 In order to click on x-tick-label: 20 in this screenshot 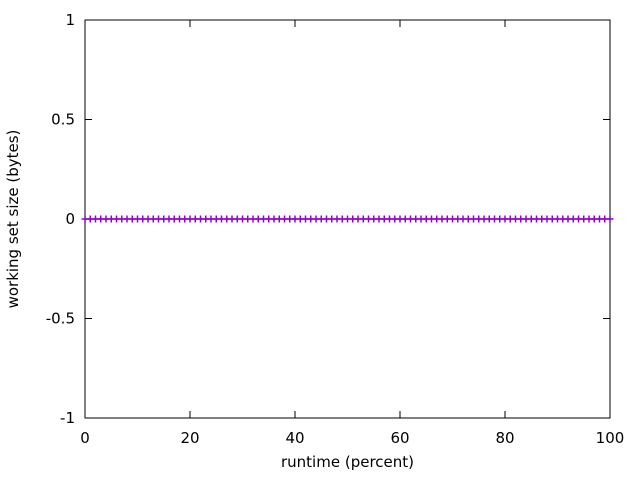, I will do `click(189, 438)`.